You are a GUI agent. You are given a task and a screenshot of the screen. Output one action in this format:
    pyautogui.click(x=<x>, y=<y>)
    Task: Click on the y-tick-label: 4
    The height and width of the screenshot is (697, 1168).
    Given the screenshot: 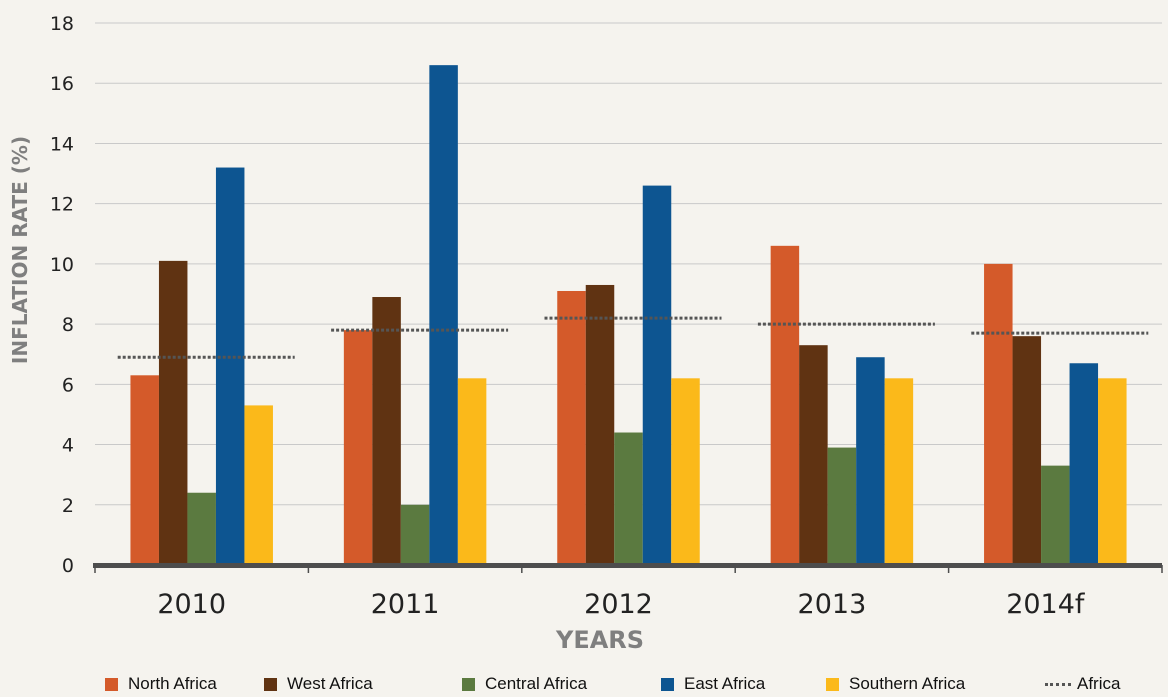 What is the action you would take?
    pyautogui.click(x=68, y=446)
    